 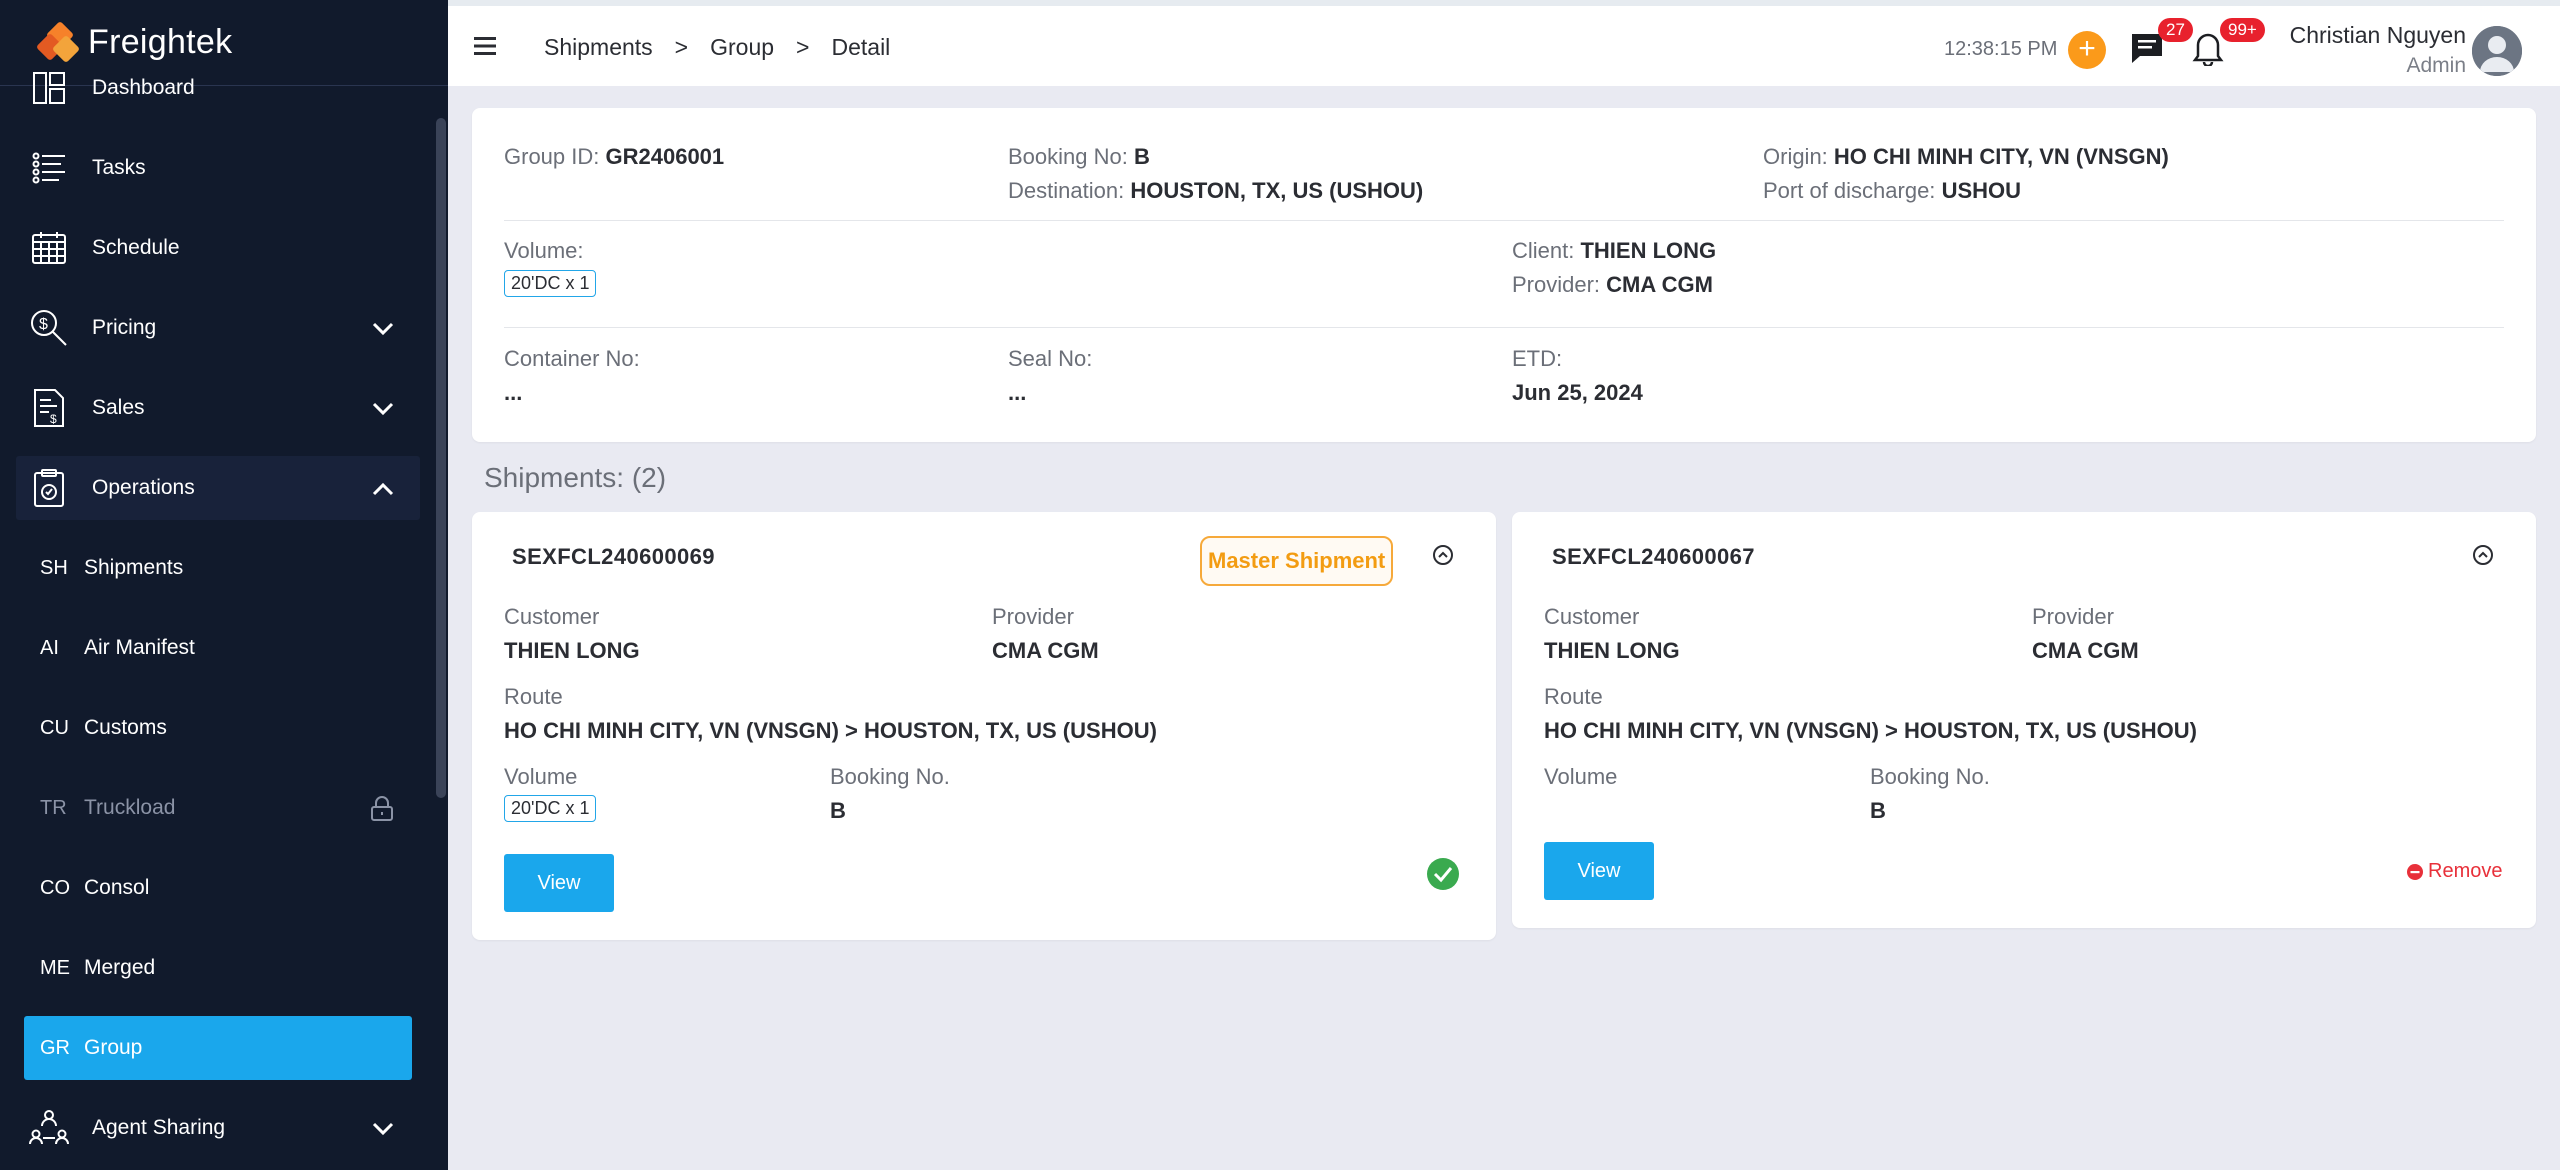 What do you see at coordinates (159, 1127) in the screenshot?
I see `sidebar-item-label: Agent Sharing` at bounding box center [159, 1127].